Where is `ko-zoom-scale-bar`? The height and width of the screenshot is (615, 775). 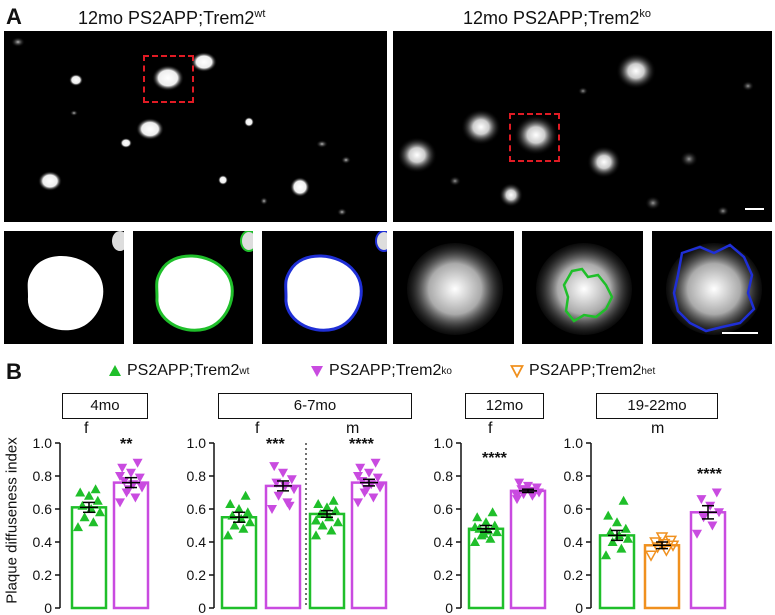
ko-zoom-scale-bar is located at coordinates (740, 333).